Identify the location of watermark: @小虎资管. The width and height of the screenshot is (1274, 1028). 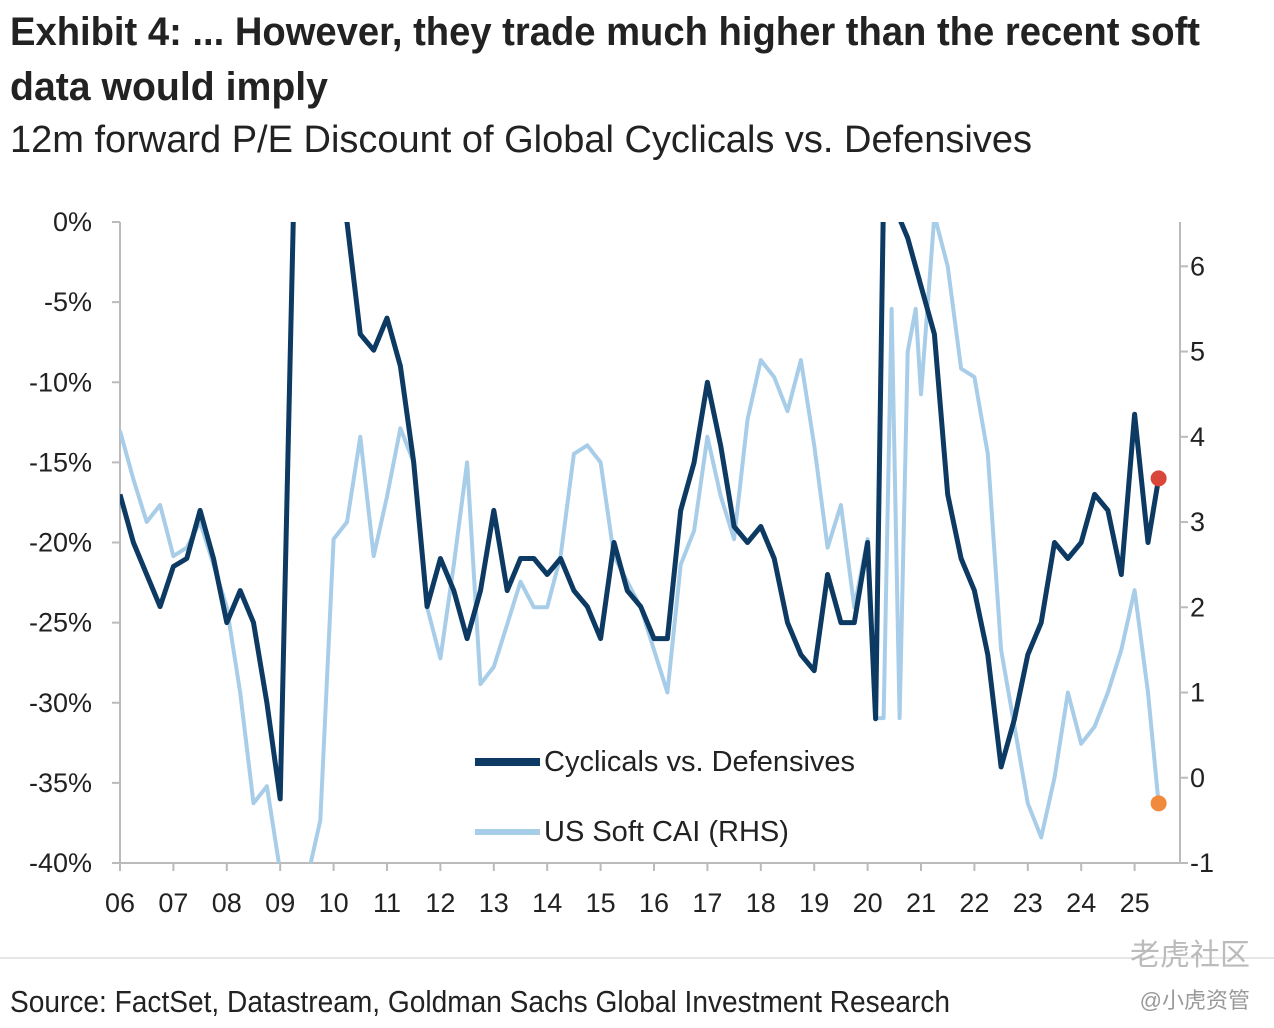
(1195, 1000).